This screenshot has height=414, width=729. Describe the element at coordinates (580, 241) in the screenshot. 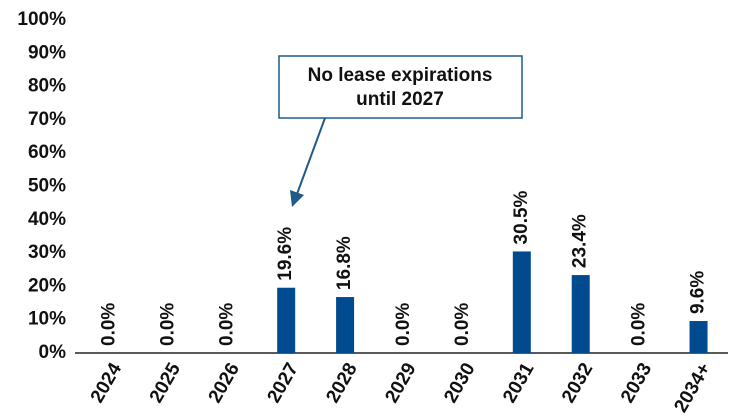

I see `value-label: 23.4%` at that location.